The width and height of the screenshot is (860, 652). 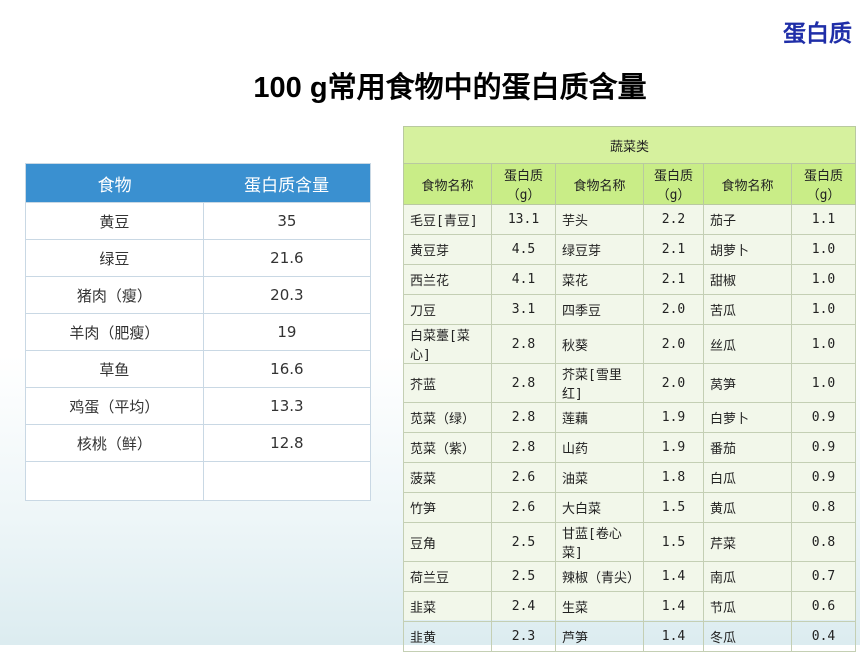 I want to click on food-cell: 猪肉（瘦）, so click(x=114, y=295).